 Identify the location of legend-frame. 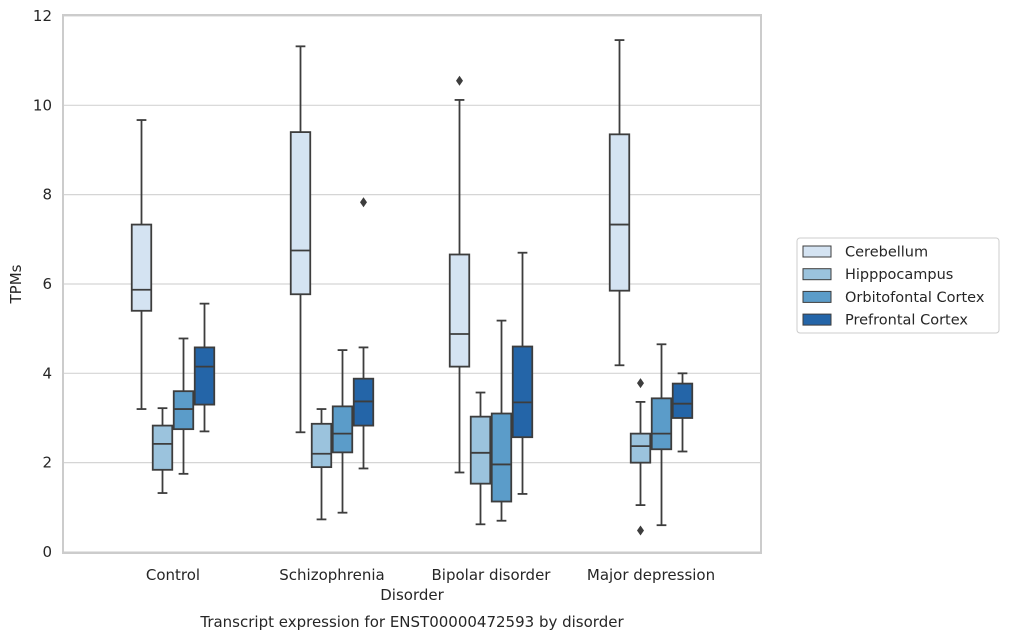
(898, 285).